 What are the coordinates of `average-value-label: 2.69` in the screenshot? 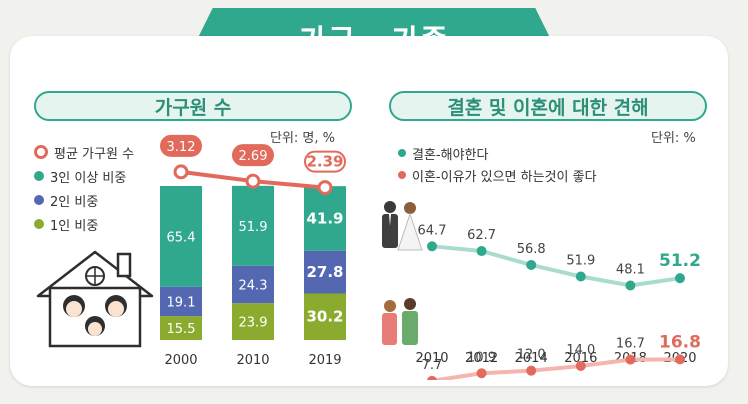 It's located at (253, 156).